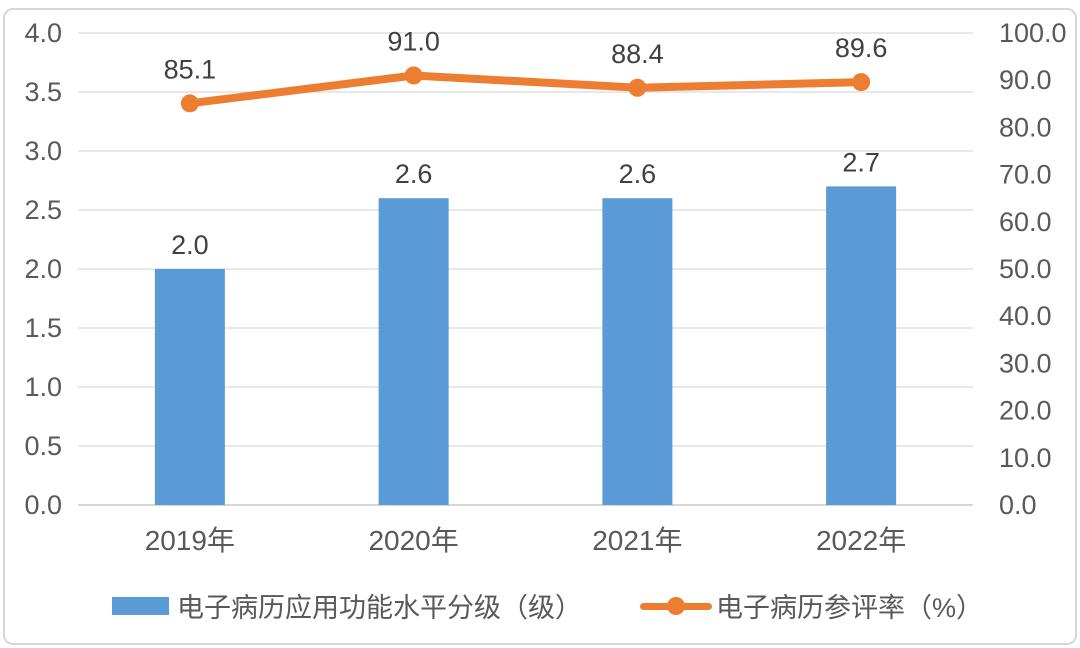 Image resolution: width=1080 pixels, height=648 pixels. Describe the element at coordinates (190, 540) in the screenshot. I see `x-axis-category-label: 2019年` at that location.